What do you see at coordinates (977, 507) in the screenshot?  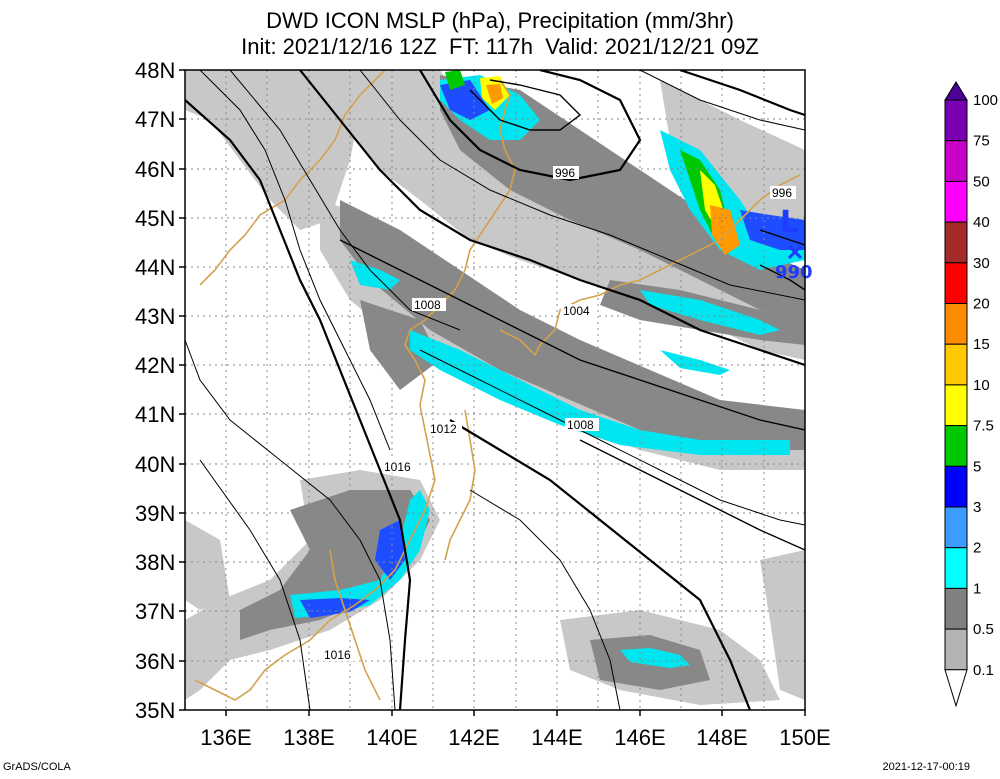 I see `colorbar-label: 3` at bounding box center [977, 507].